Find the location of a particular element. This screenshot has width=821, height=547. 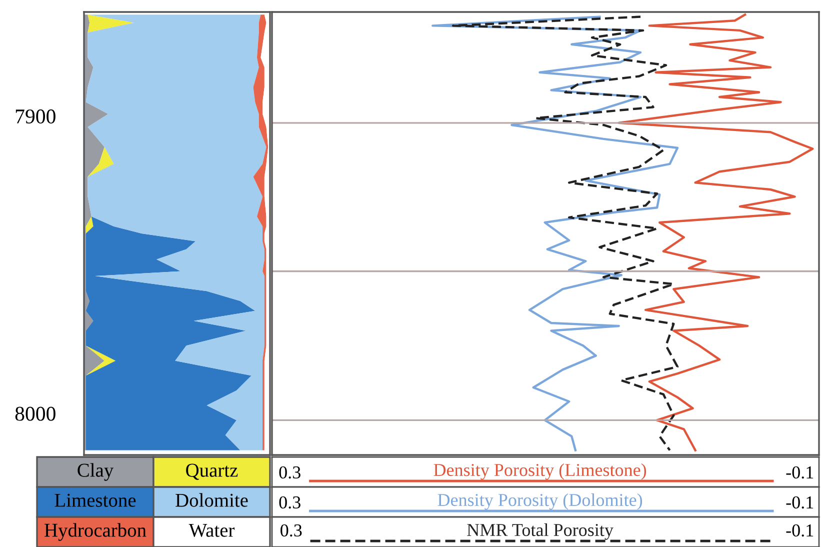

text: Water is located at coordinates (211, 530).